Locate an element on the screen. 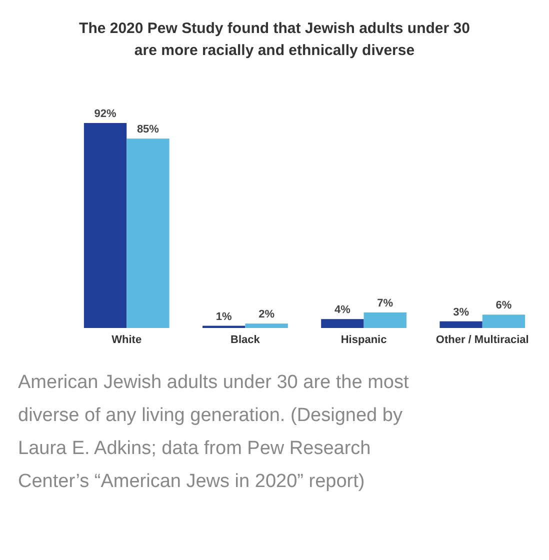  x-tick-label: Hispanic is located at coordinates (363, 340).